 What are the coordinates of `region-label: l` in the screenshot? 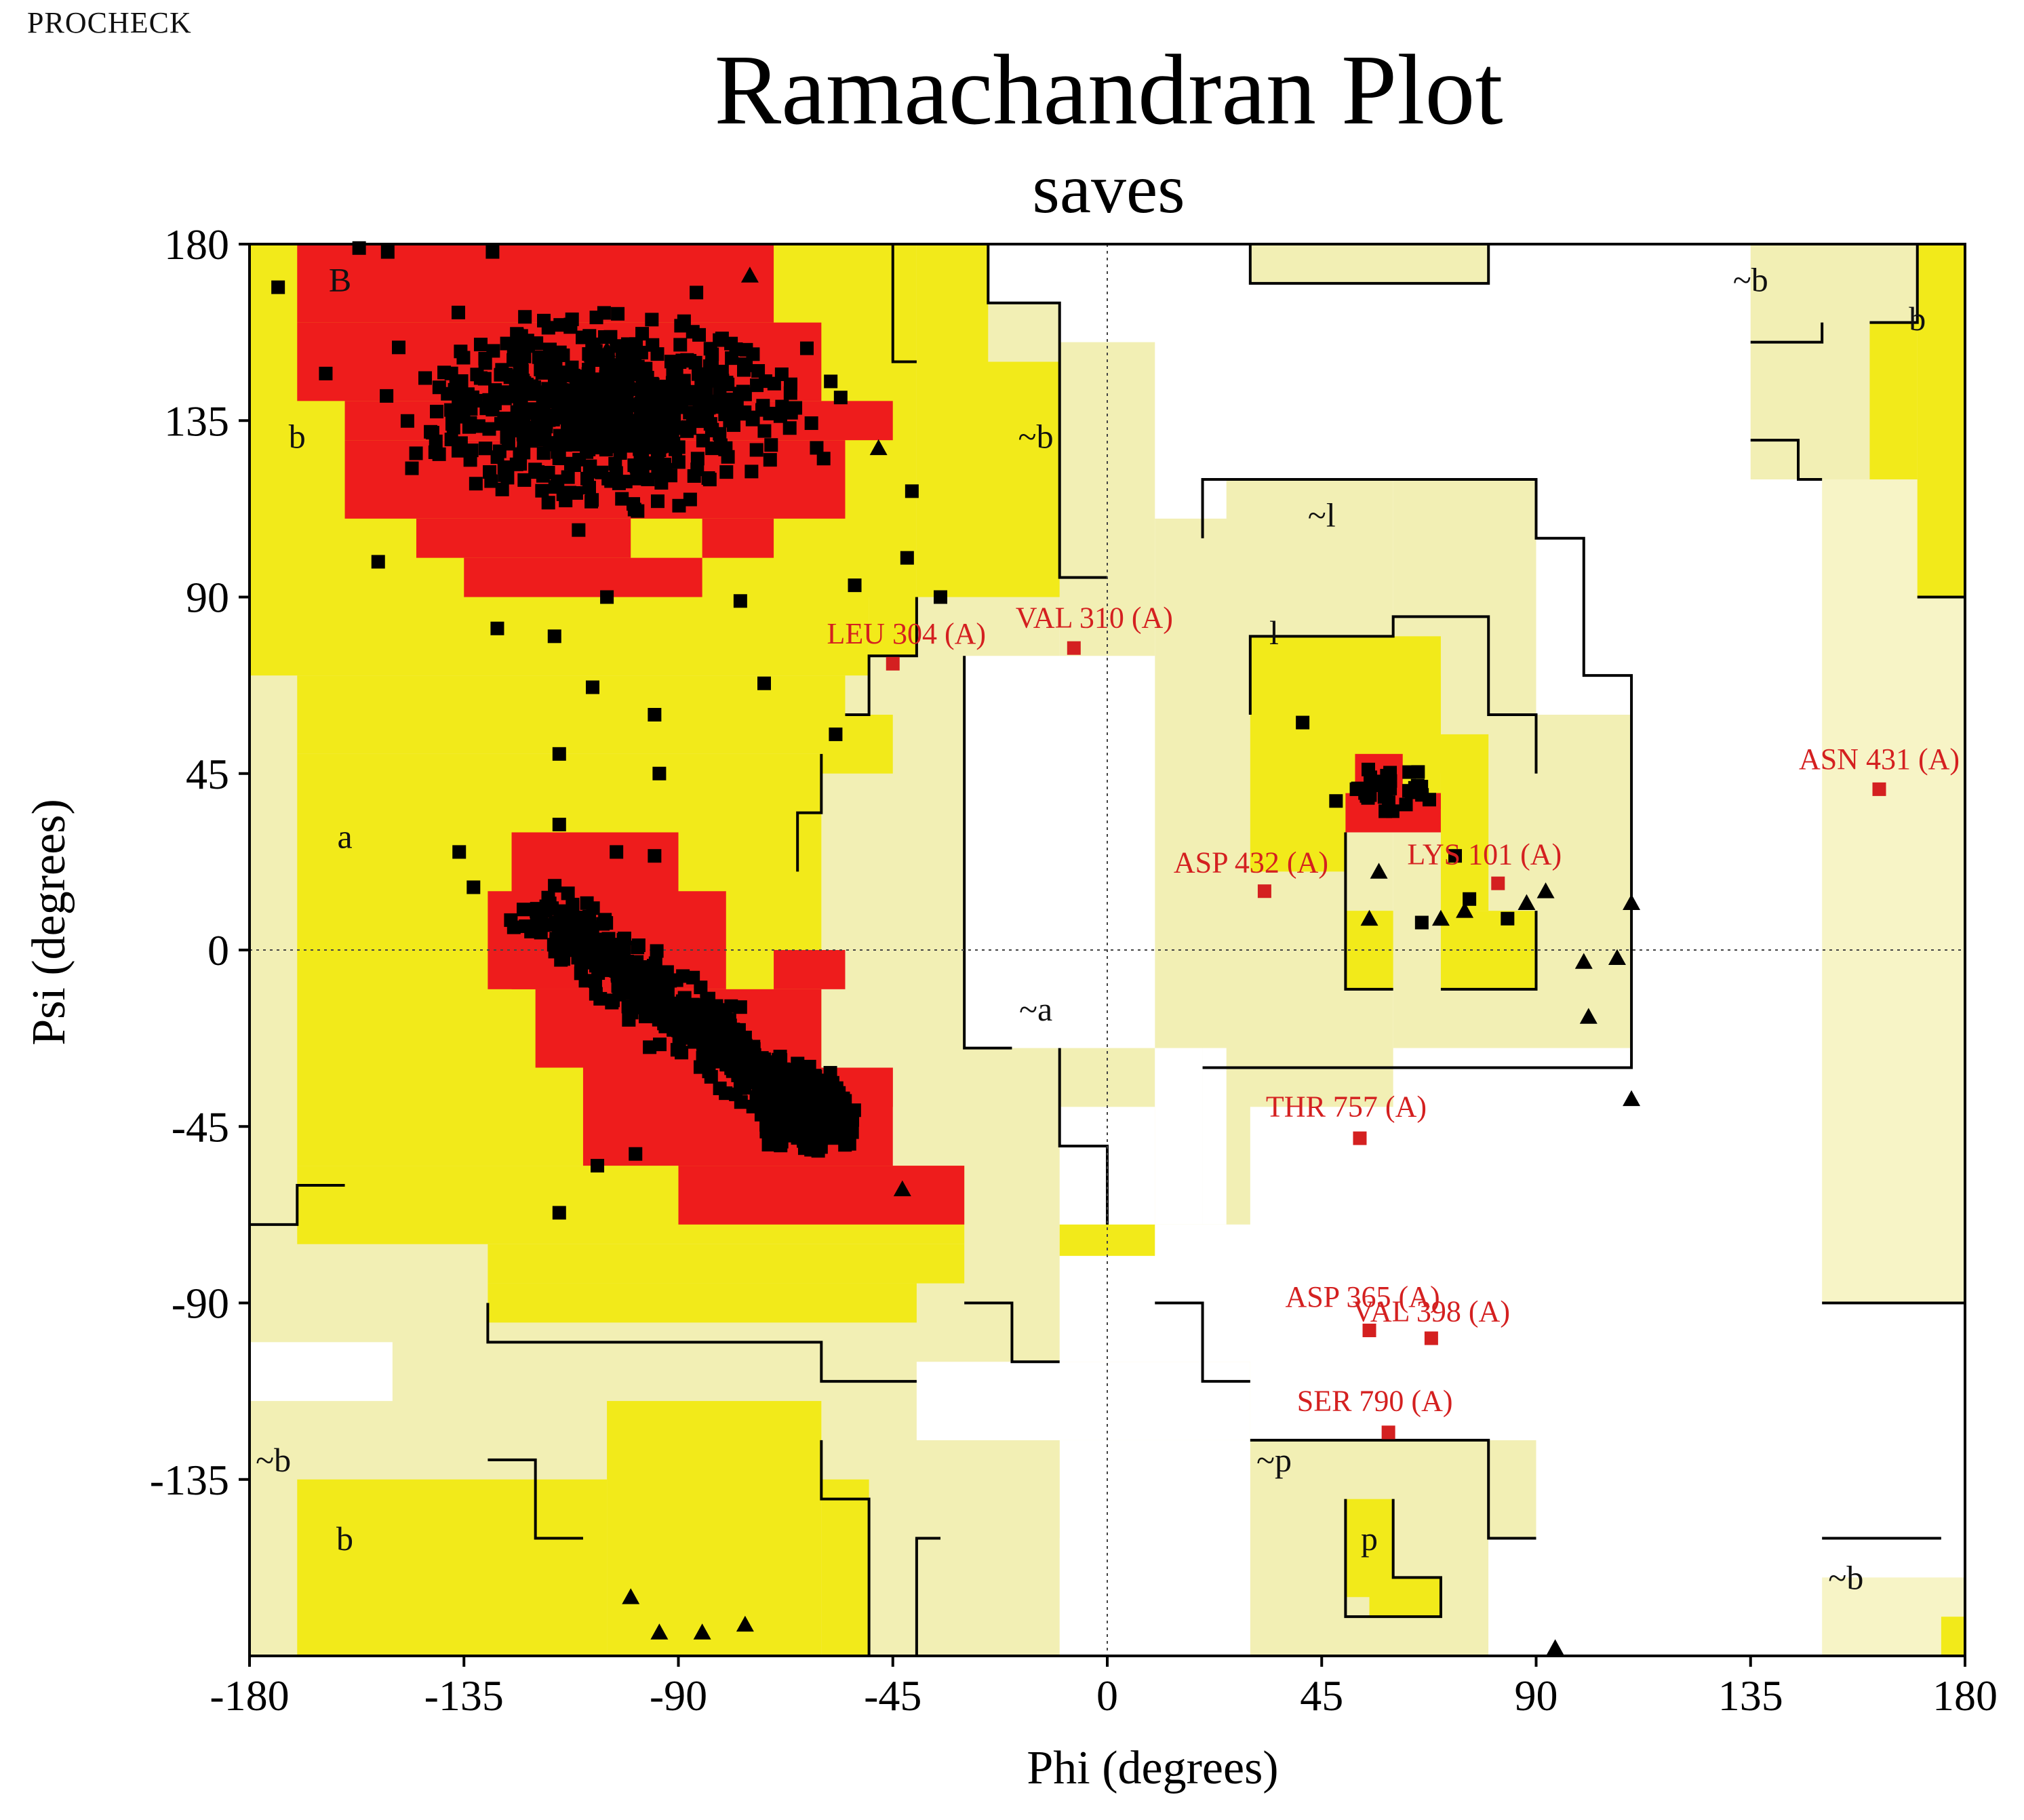 It's located at (1274, 633).